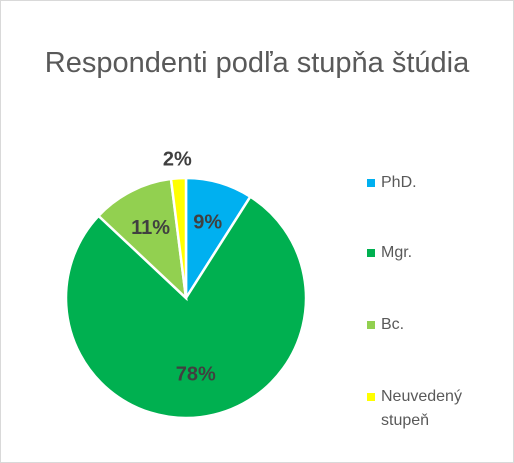 The image size is (514, 463). Describe the element at coordinates (437, 325) in the screenshot. I see `legend-item: Bc.` at that location.